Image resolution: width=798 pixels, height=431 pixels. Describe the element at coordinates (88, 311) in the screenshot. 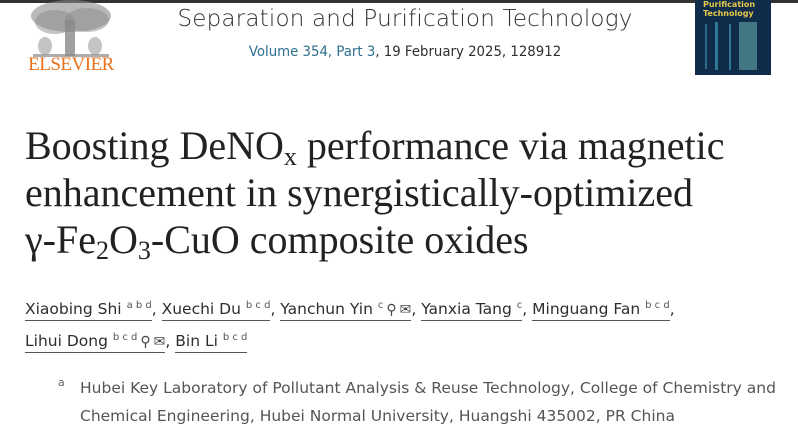

I see `author-link: Xiaobing Shi a b d` at that location.